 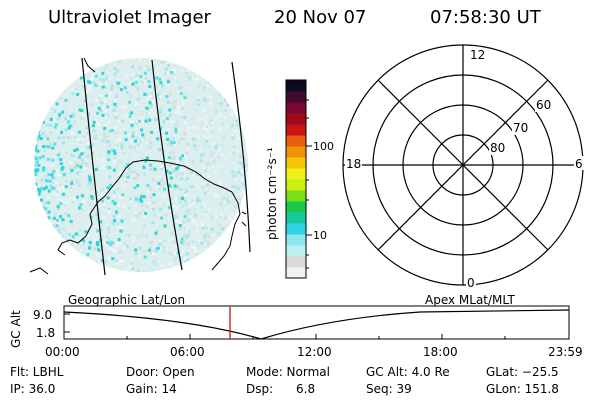 What do you see at coordinates (463, 165) in the screenshot?
I see `polar-meridian` at bounding box center [463, 165].